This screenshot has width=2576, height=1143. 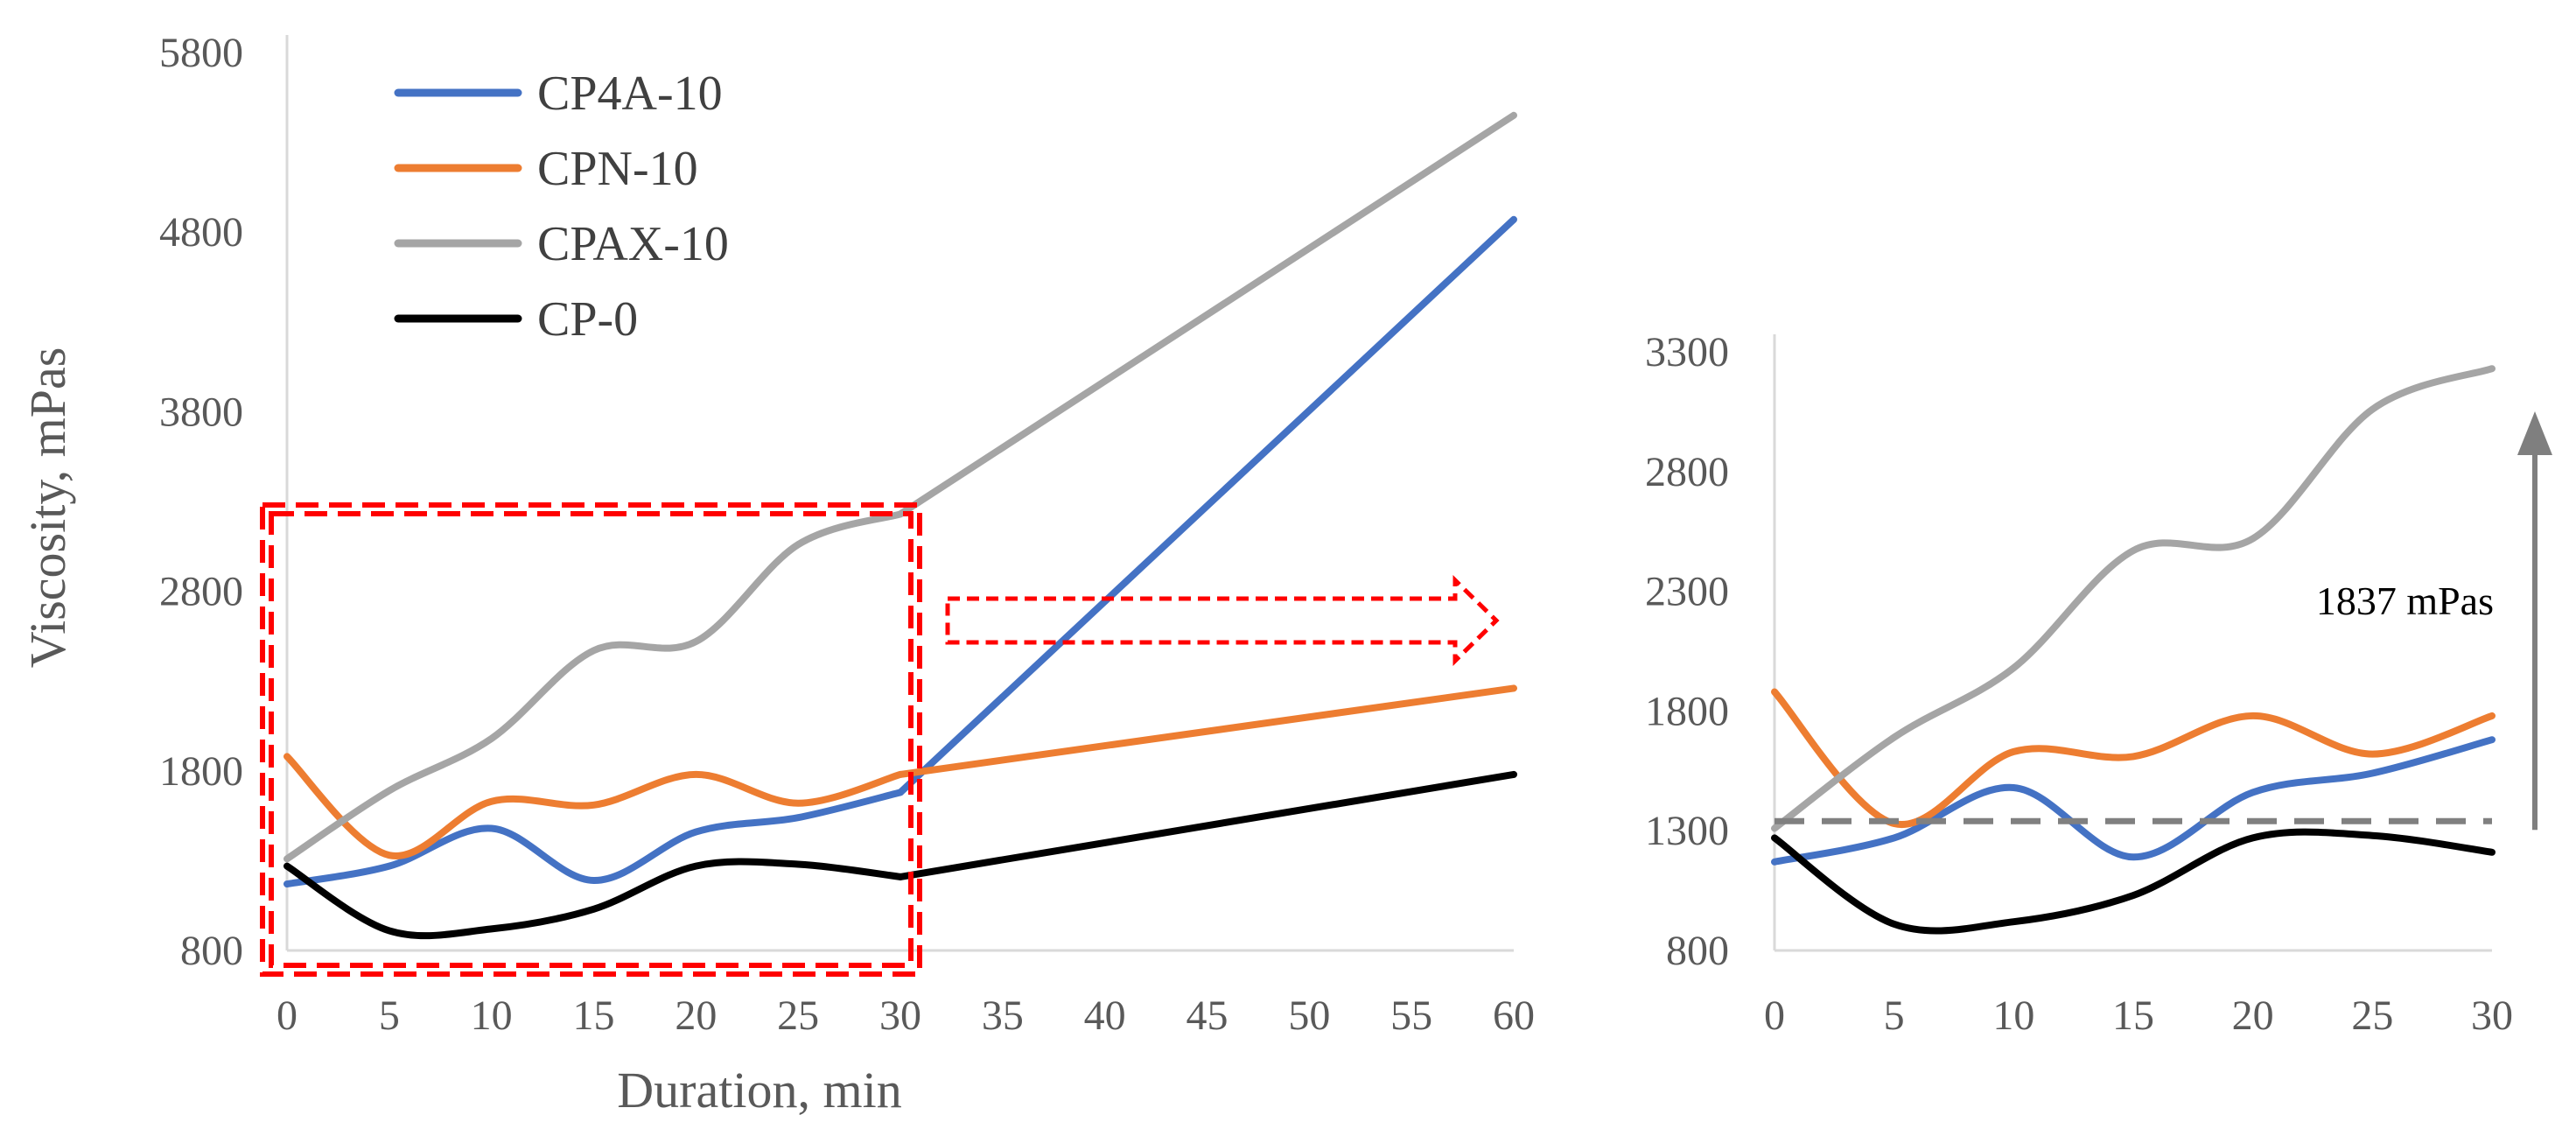 What do you see at coordinates (47, 508) in the screenshot?
I see `y-axis-title: Viscosity, mPas` at bounding box center [47, 508].